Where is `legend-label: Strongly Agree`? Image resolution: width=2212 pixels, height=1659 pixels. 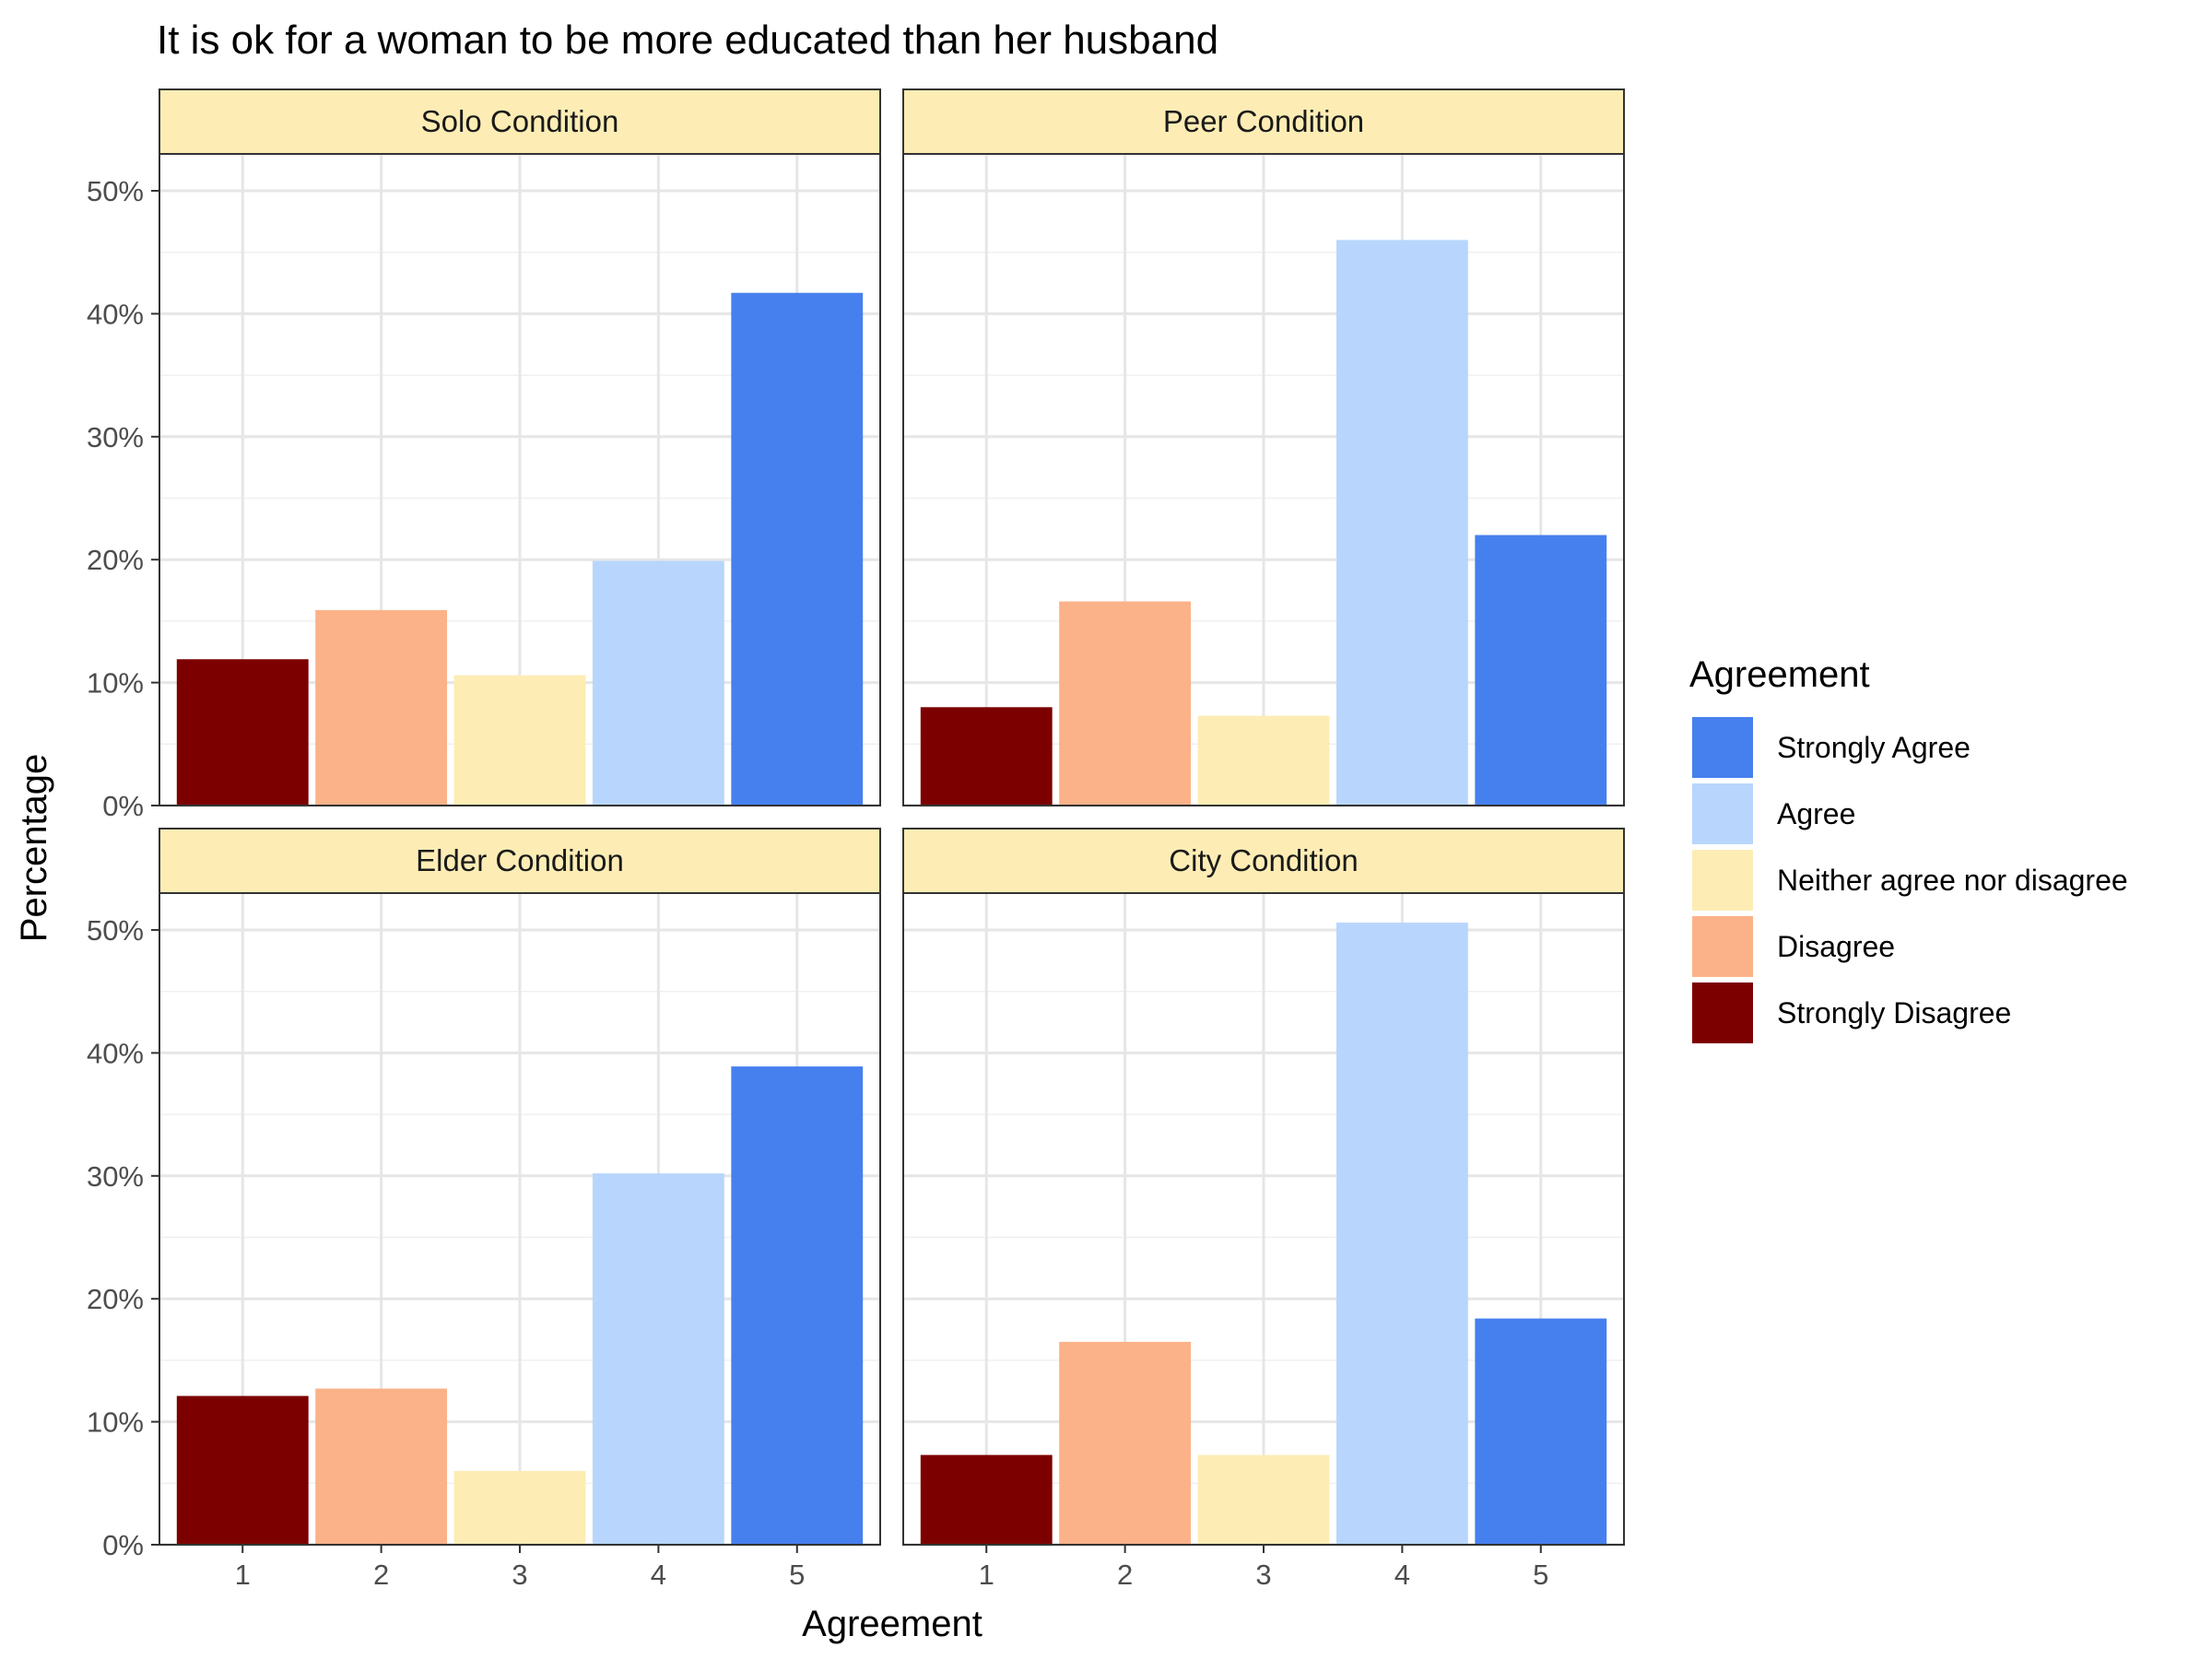 legend-label: Strongly Agree is located at coordinates (1874, 747).